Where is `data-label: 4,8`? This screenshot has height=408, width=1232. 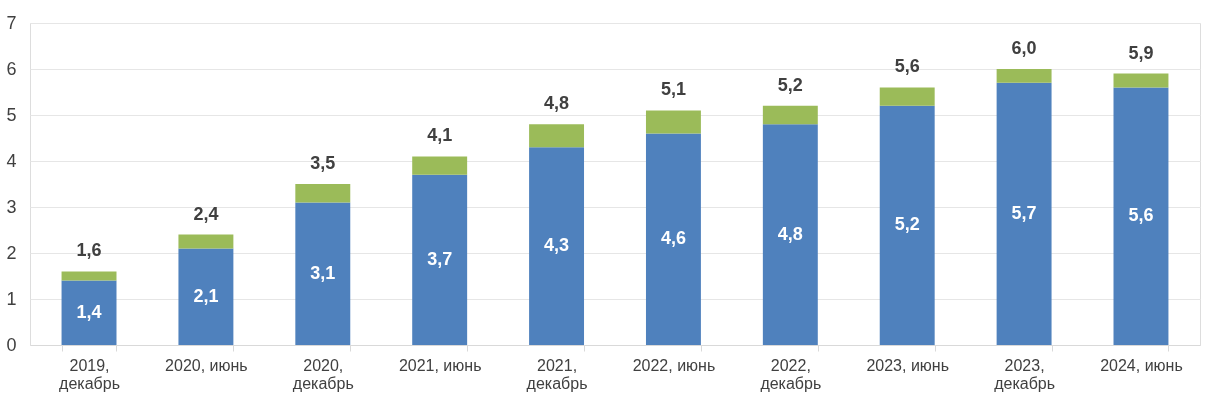 data-label: 4,8 is located at coordinates (790, 233).